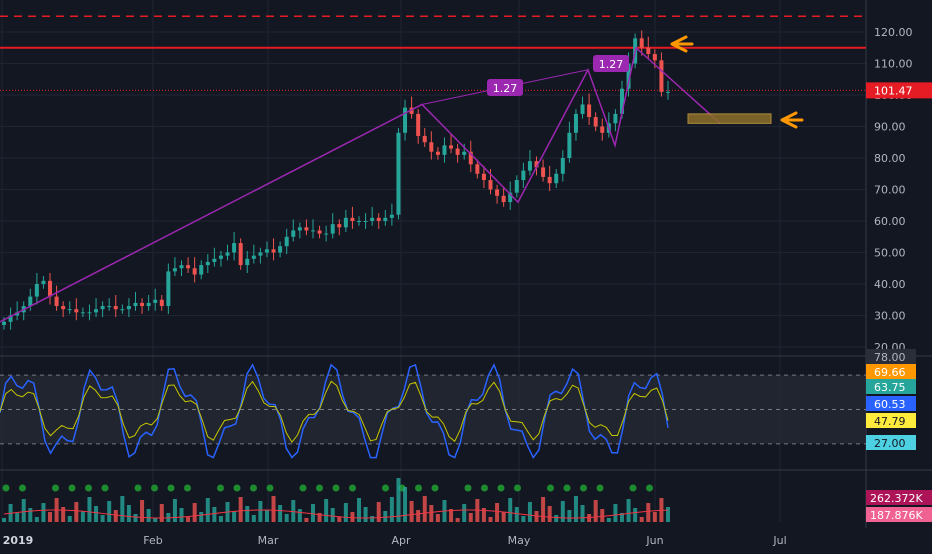  Describe the element at coordinates (792, 120) in the screenshot. I see `arrow-icon` at that location.